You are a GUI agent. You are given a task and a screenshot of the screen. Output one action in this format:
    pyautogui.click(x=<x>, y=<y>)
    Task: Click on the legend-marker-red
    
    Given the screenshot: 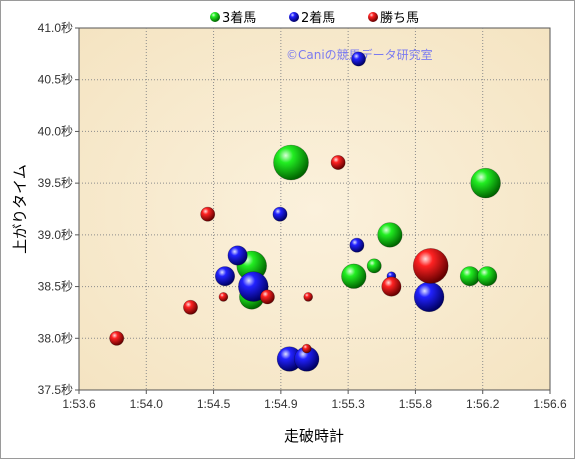 What is the action you would take?
    pyautogui.click(x=373, y=17)
    